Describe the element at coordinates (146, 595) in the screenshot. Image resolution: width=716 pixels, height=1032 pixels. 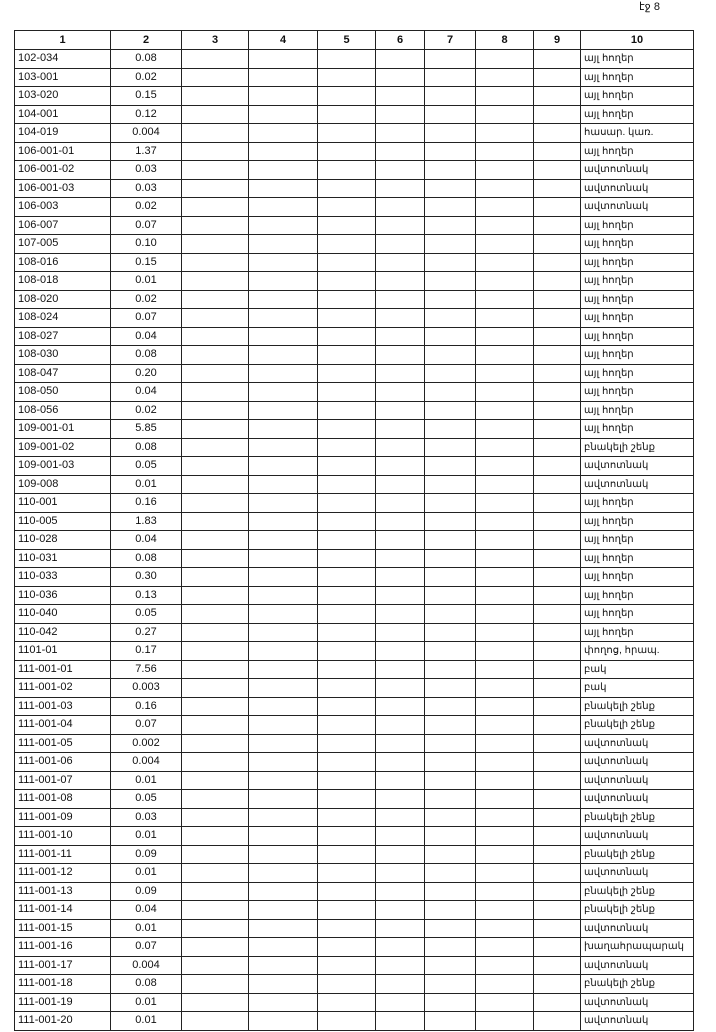
I see `area: 0.13` at that location.